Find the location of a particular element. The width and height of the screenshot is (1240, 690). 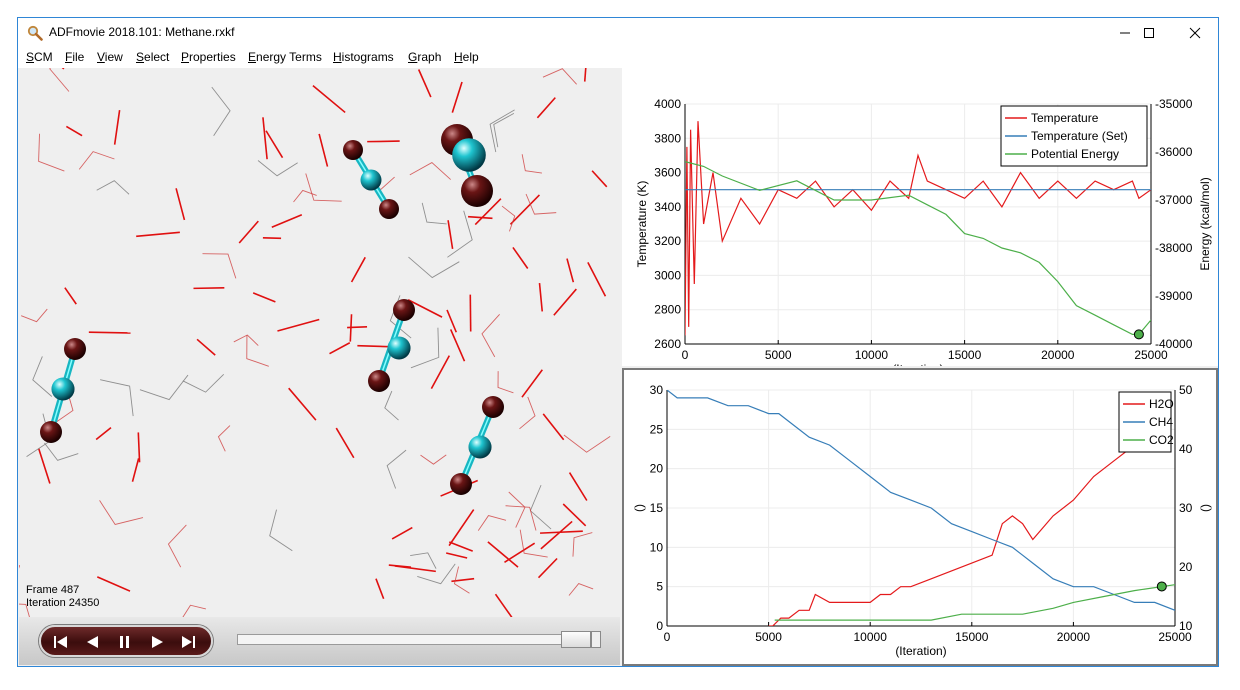

close-button is located at coordinates (1195, 32).